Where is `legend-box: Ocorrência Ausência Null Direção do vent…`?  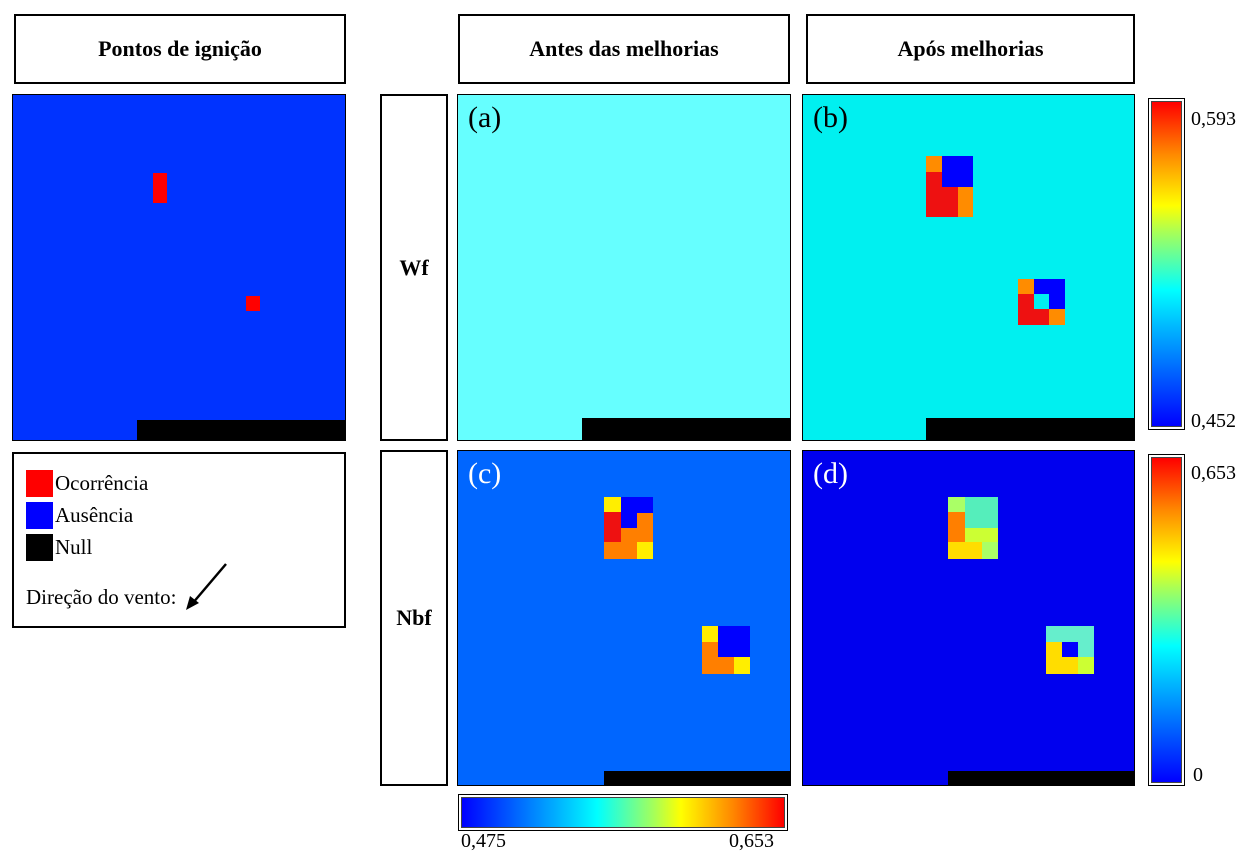 legend-box: Ocorrência Ausência Null Direção do vent… is located at coordinates (179, 540).